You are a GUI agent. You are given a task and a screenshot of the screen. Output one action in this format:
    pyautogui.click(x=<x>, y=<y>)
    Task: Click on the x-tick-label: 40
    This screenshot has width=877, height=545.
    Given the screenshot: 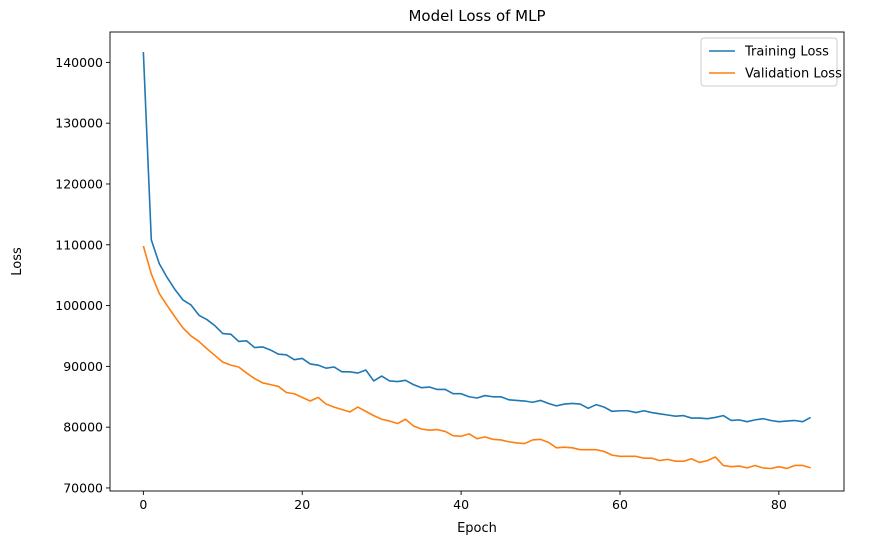 What is the action you would take?
    pyautogui.click(x=461, y=504)
    